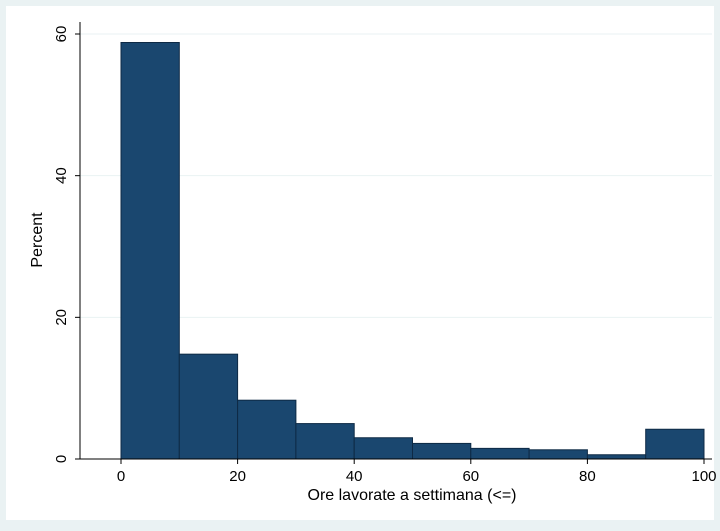 The image size is (720, 531). I want to click on y-tick-label: 20, so click(61, 317).